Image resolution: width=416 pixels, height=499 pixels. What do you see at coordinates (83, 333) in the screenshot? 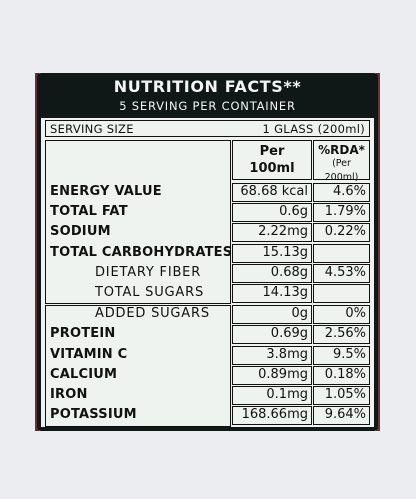
I see `nutrient-name: PROTEIN` at bounding box center [83, 333].